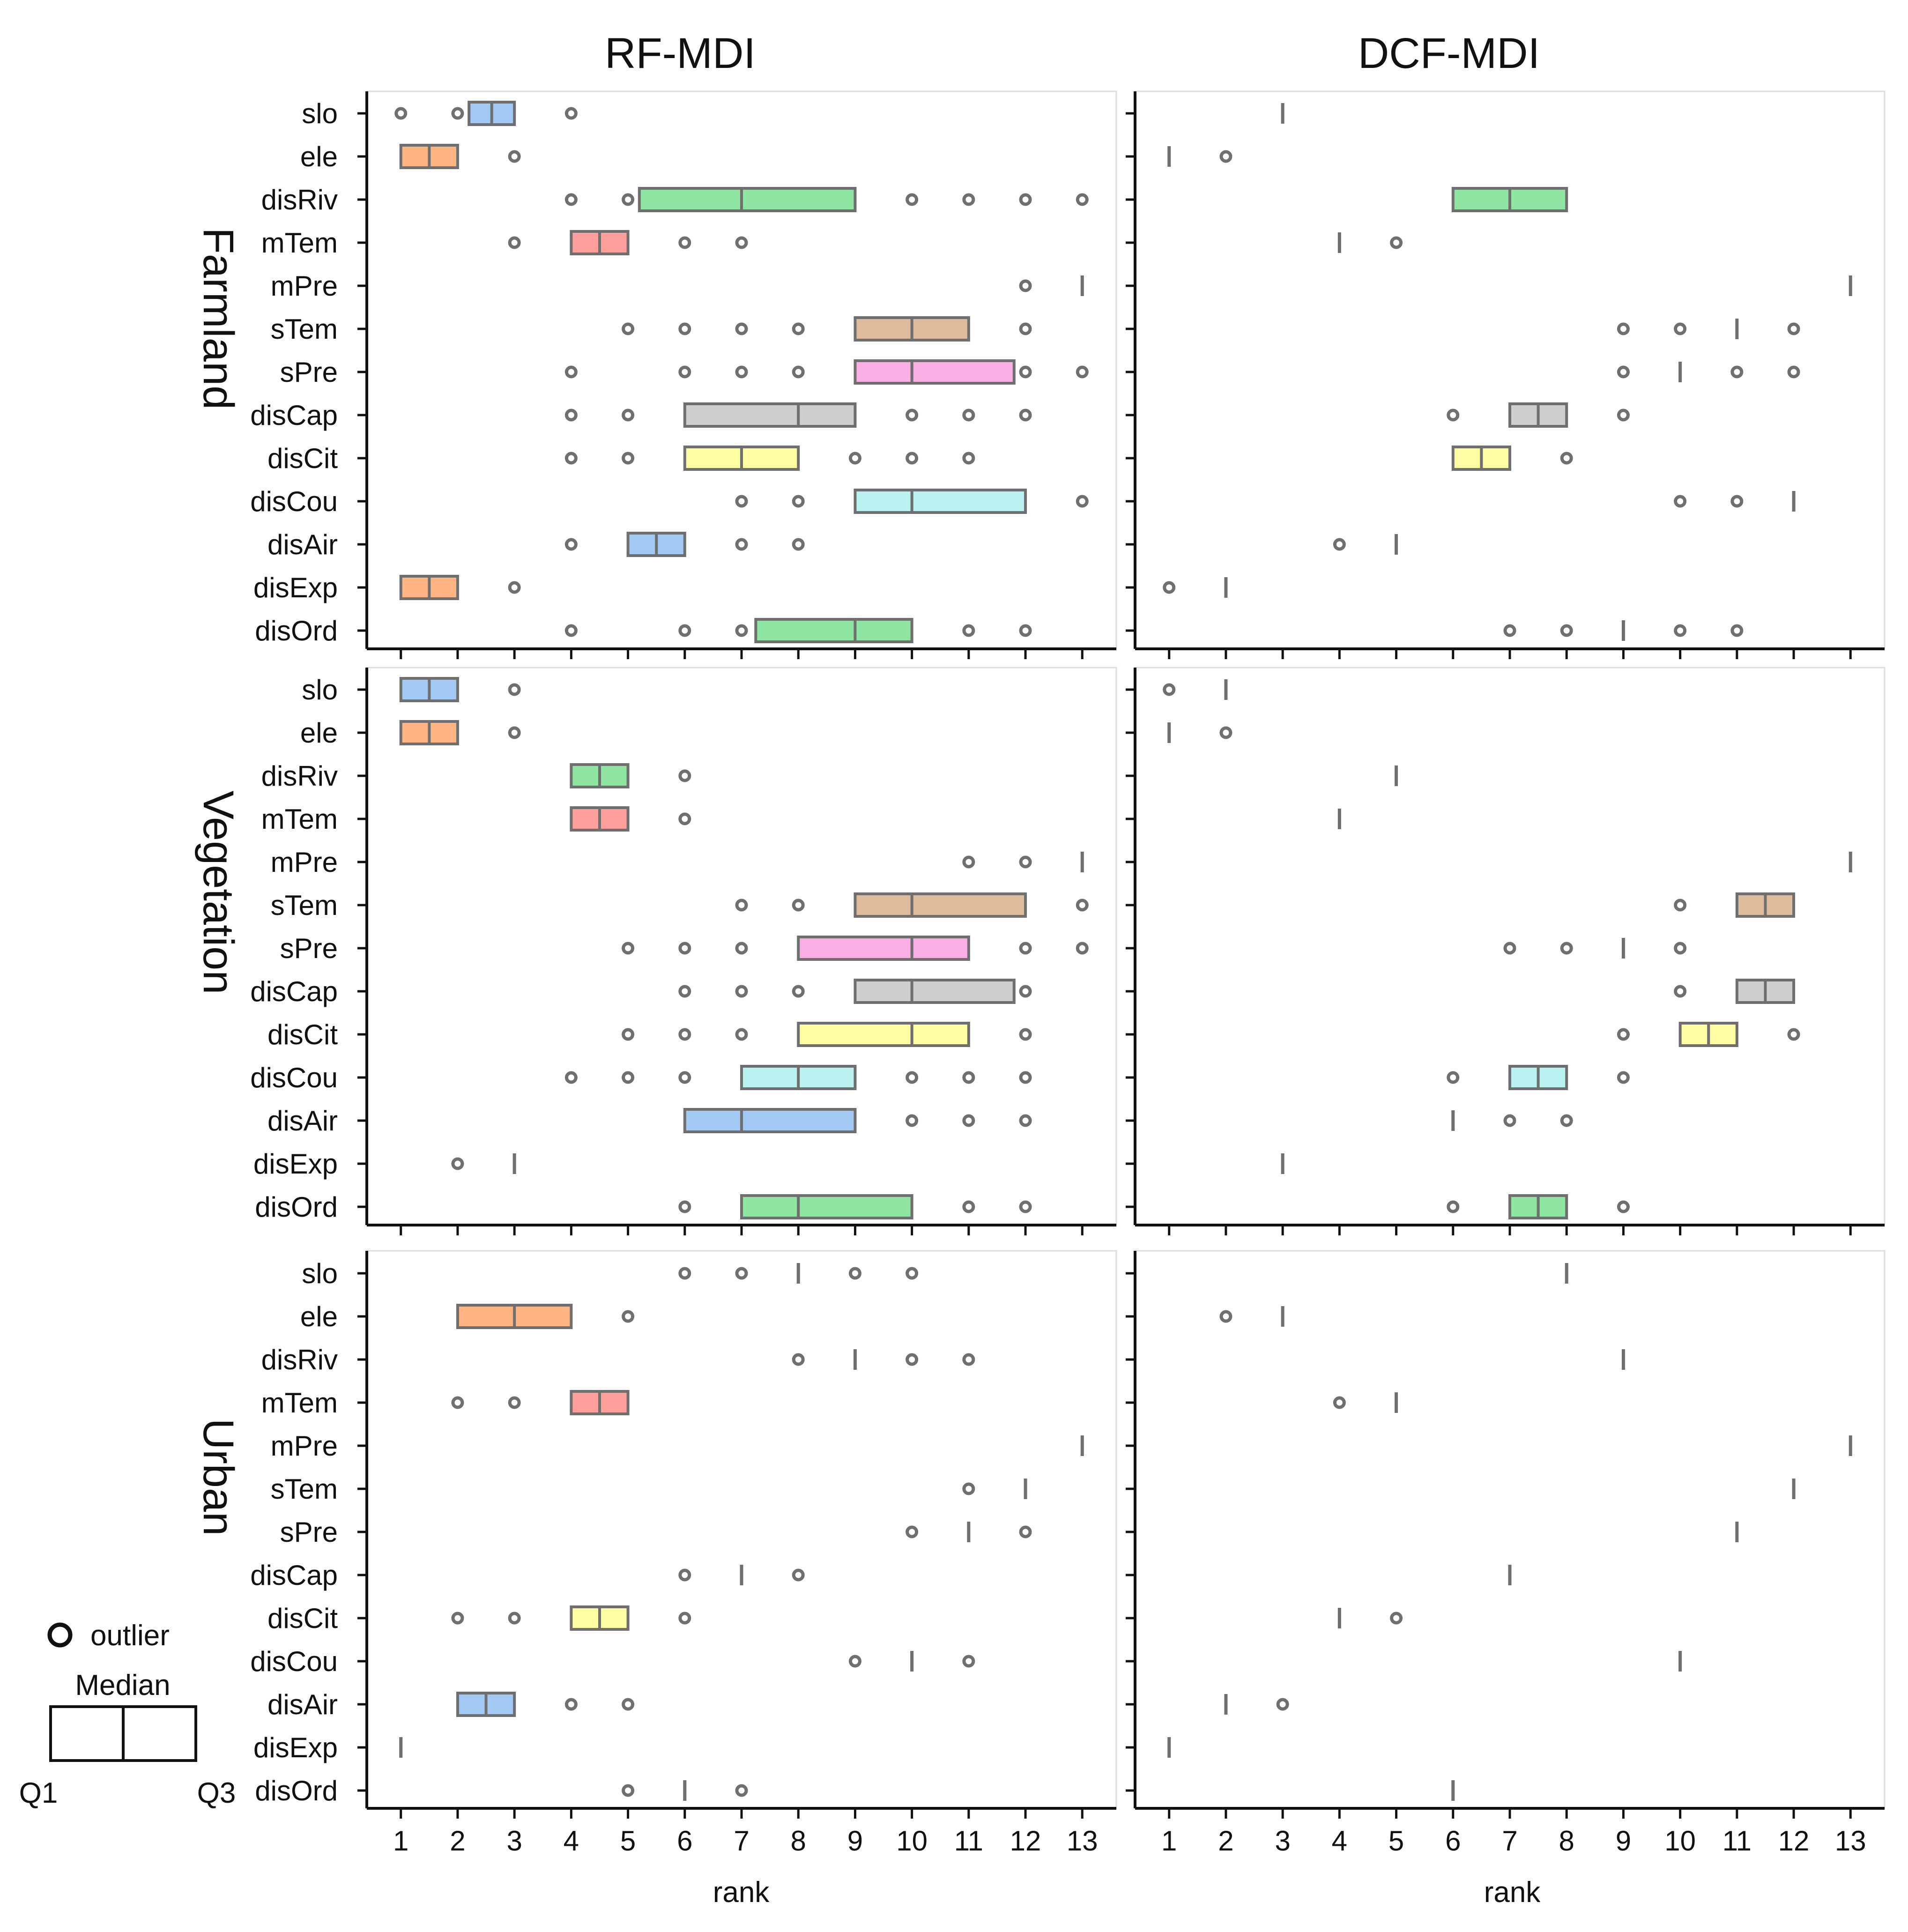 The height and width of the screenshot is (1932, 1908). Describe the element at coordinates (1025, 1841) in the screenshot. I see `x-tick-label-urban-rf-mdi-12: 12` at that location.